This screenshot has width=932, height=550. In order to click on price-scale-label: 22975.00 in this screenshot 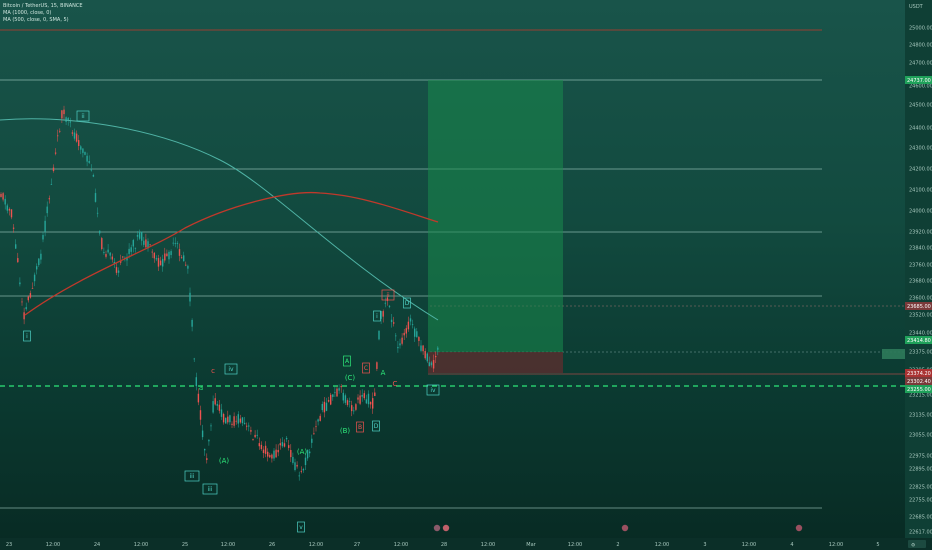, I will do `click(920, 457)`.